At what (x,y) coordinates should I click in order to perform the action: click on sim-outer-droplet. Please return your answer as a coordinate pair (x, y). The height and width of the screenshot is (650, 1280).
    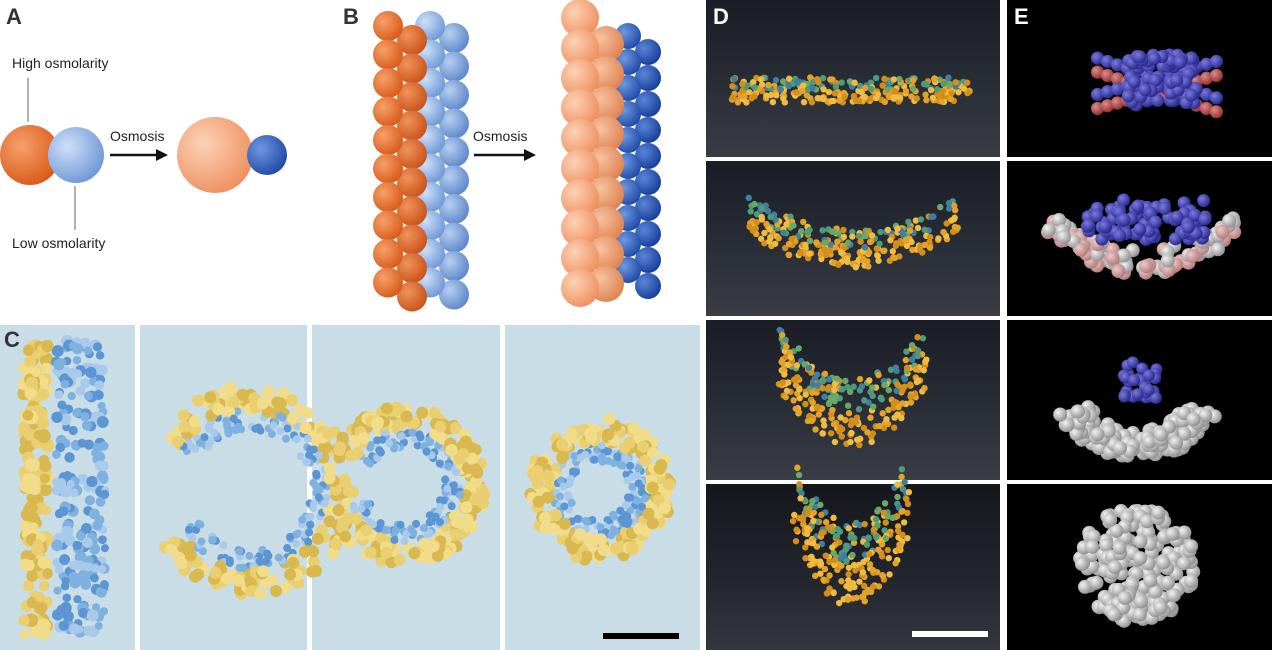
    Looking at the image, I should click on (1063, 236).